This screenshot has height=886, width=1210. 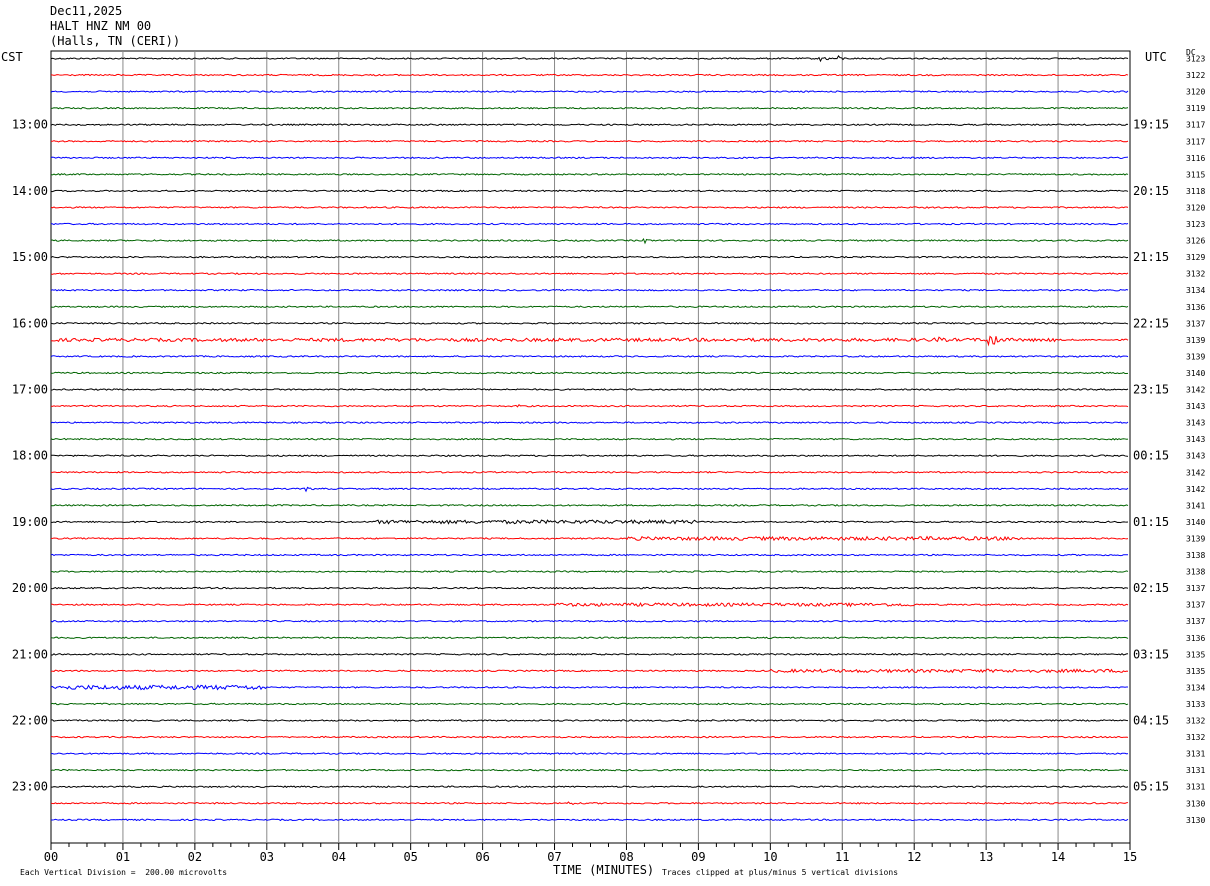 I want to click on x-tick-label: 13, so click(x=986, y=857).